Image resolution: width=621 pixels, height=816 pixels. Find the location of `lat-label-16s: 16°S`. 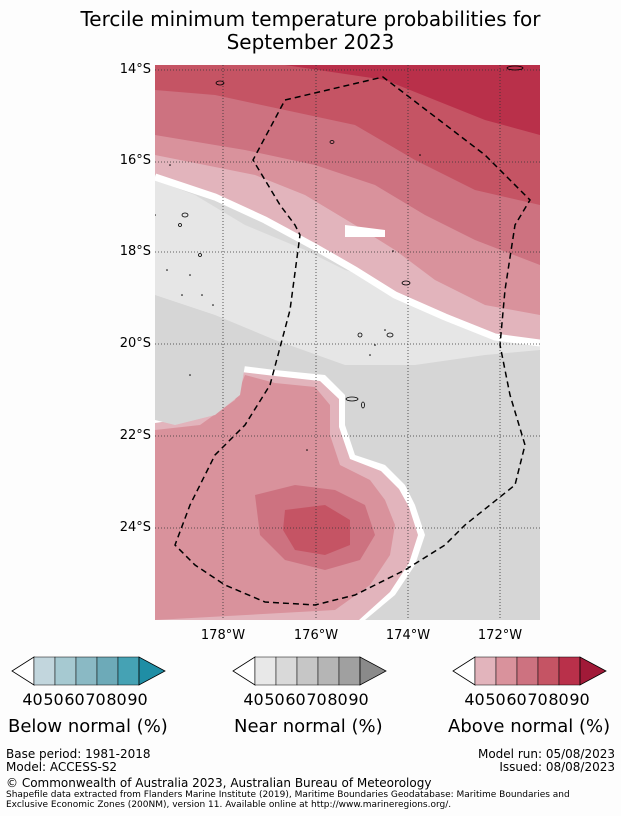

lat-label-16s: 16°S is located at coordinates (135, 160).